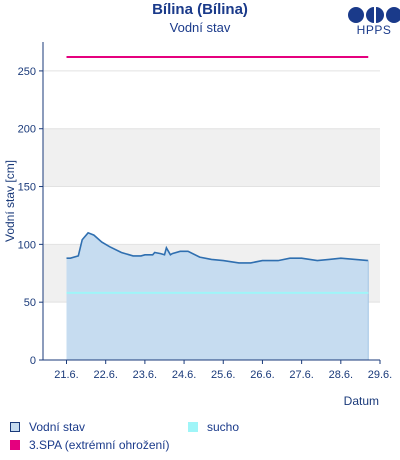  What do you see at coordinates (223, 375) in the screenshot?
I see `x-tick-label-4: 25.6.` at bounding box center [223, 375].